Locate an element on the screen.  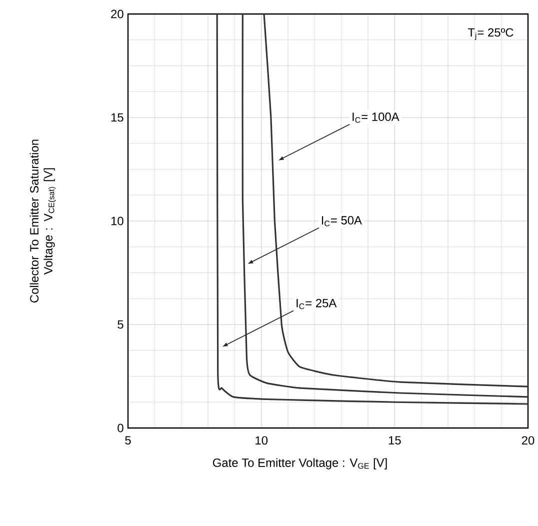
annotation: I$_{C}$= 50A is located at coordinates (342, 221).